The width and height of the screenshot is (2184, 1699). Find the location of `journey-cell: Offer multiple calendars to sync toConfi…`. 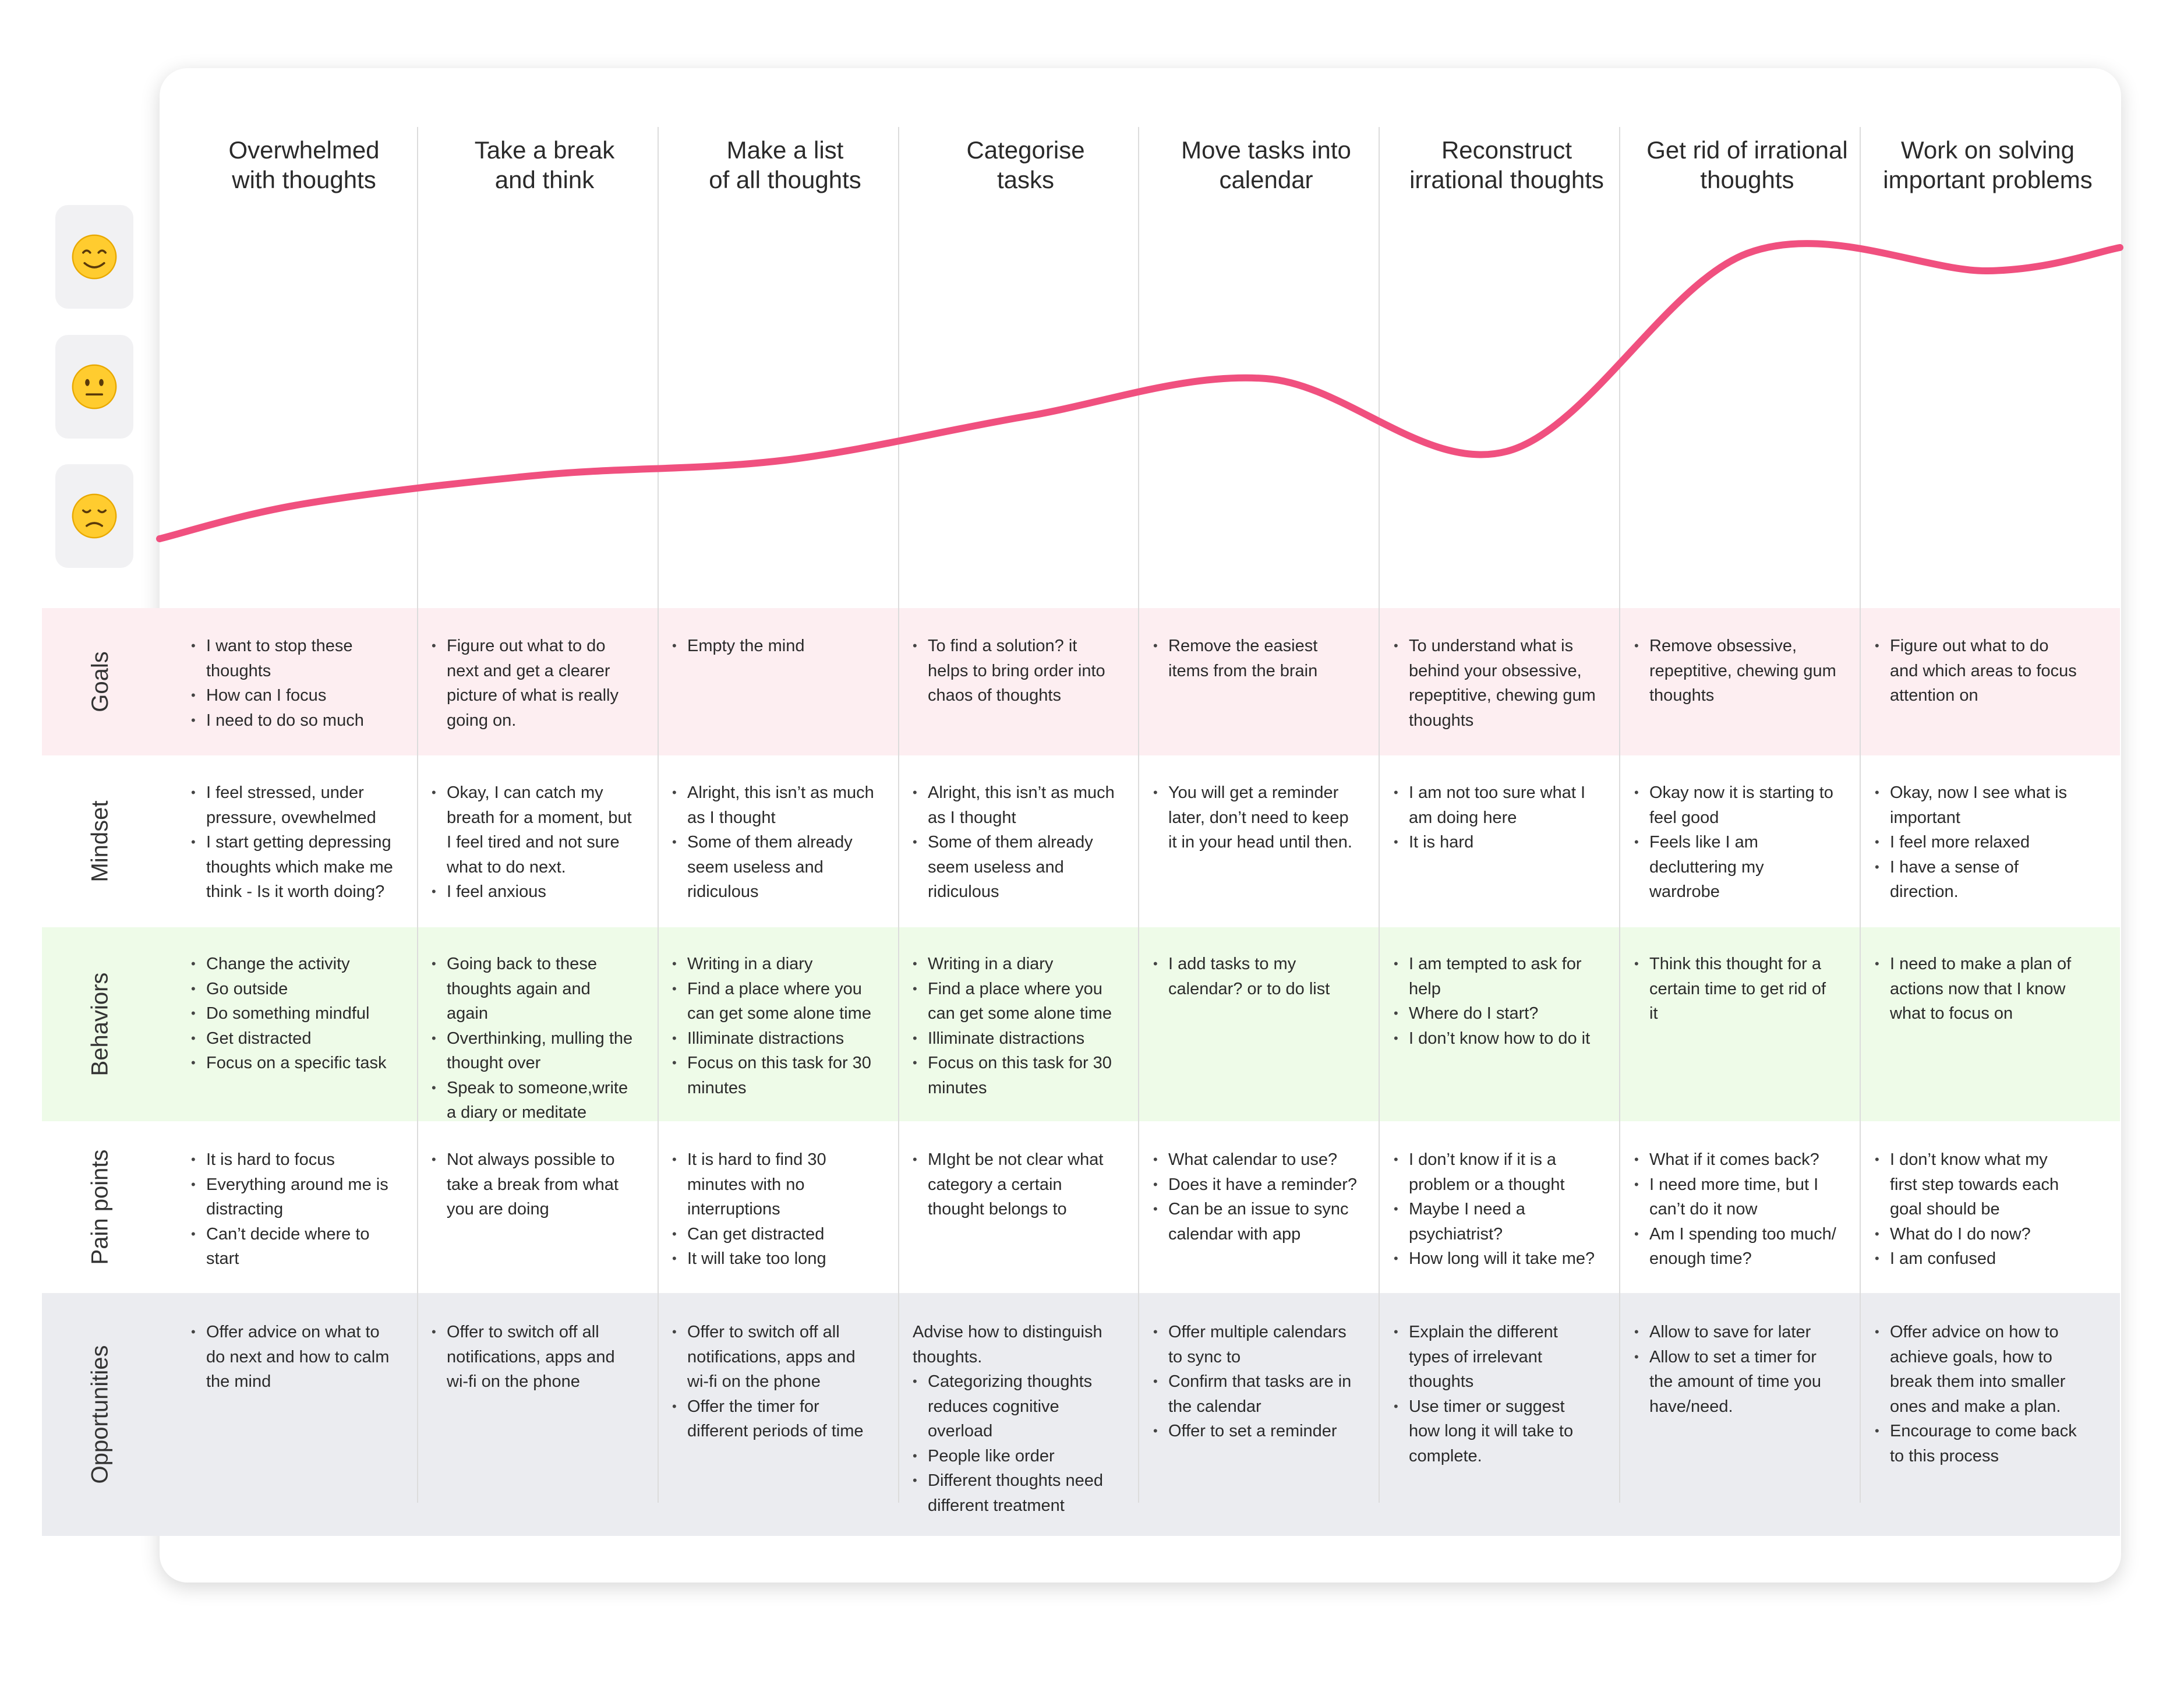

journey-cell: Offer multiple calendars to sync toConfi… is located at coordinates (1255, 1382).